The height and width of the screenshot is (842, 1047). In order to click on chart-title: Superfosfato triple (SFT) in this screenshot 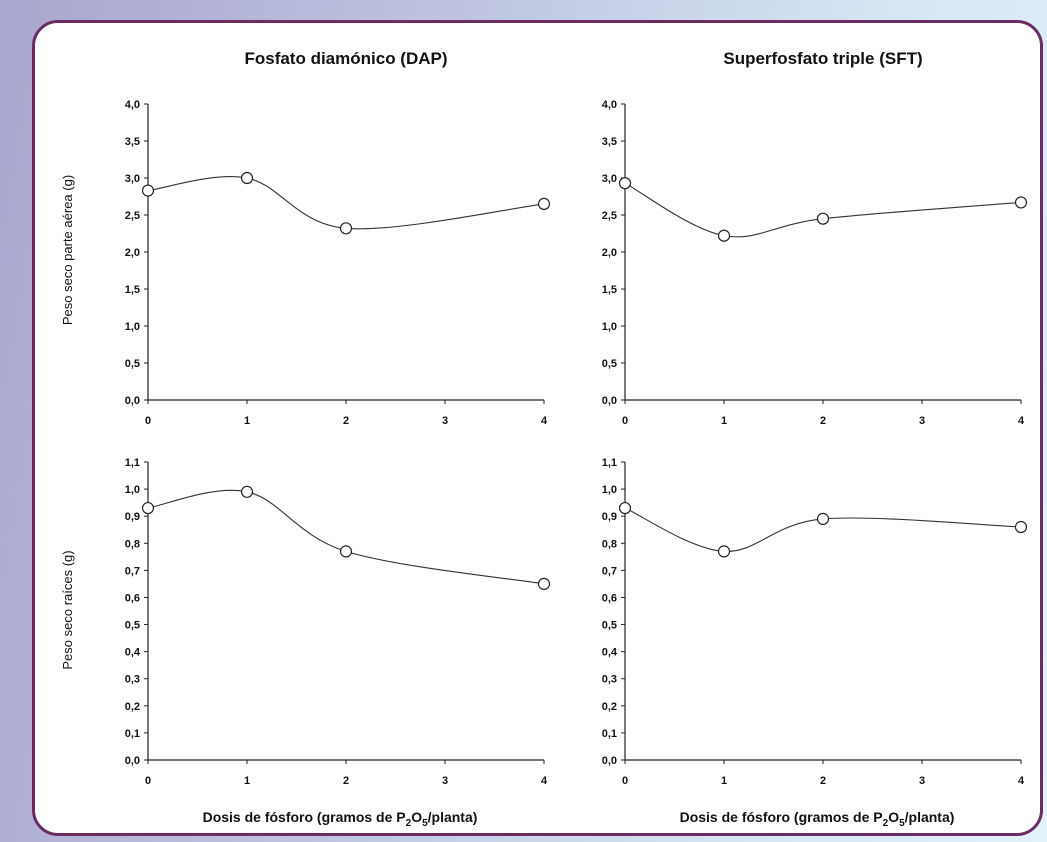, I will do `click(822, 58)`.